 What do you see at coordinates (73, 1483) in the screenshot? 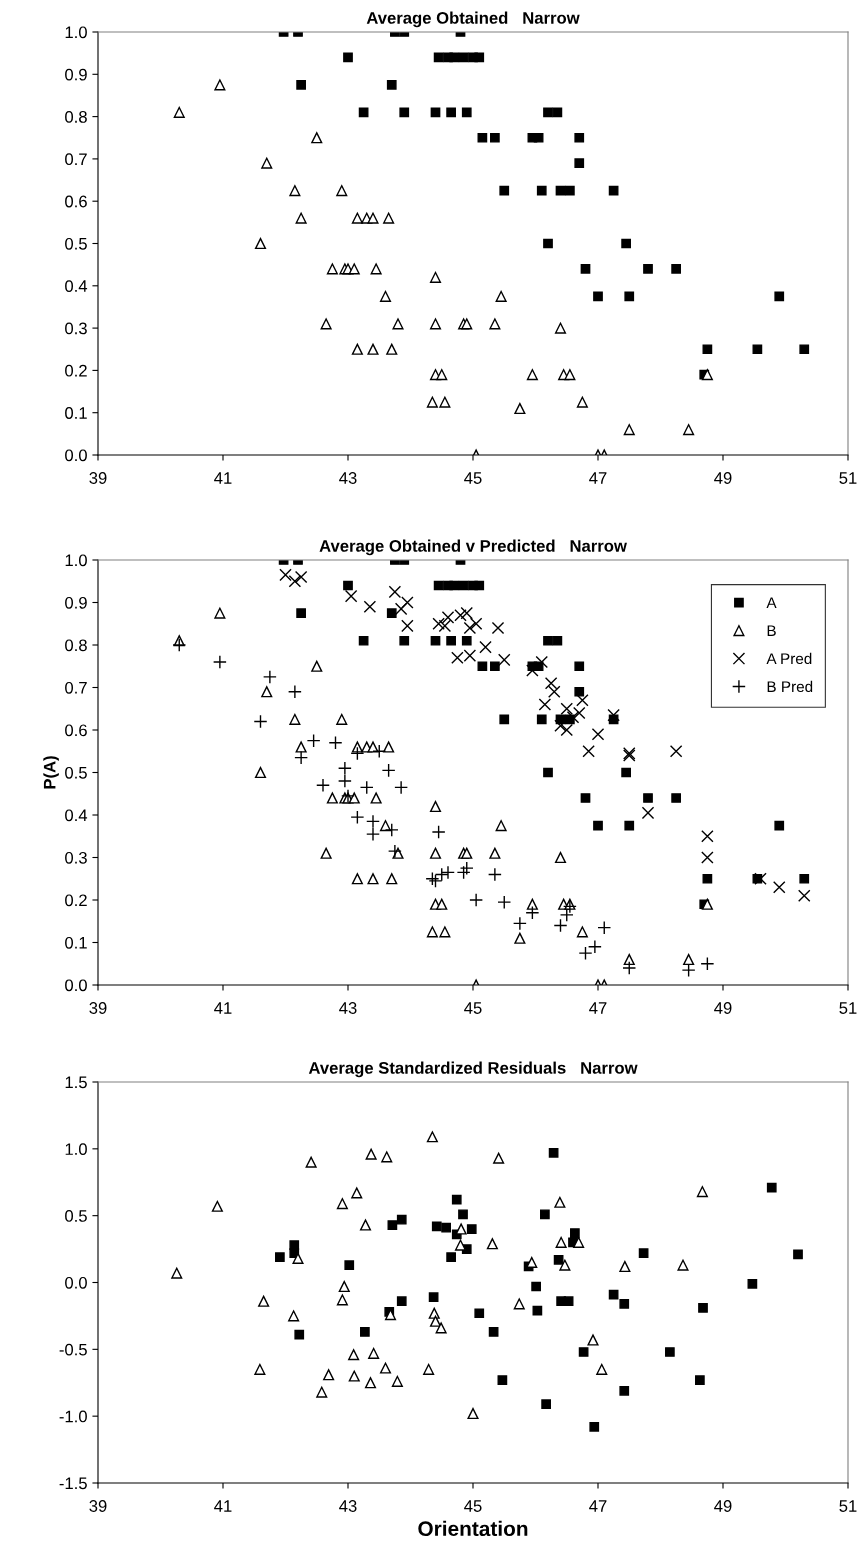
I see `y-tick-label: -1.5` at bounding box center [73, 1483].